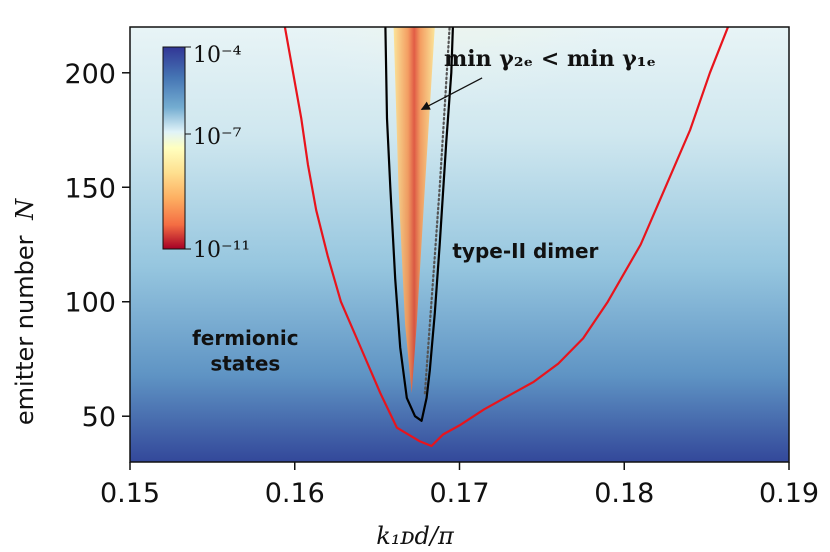  Describe the element at coordinates (174, 148) in the screenshot. I see `colorbar-gradient` at that location.